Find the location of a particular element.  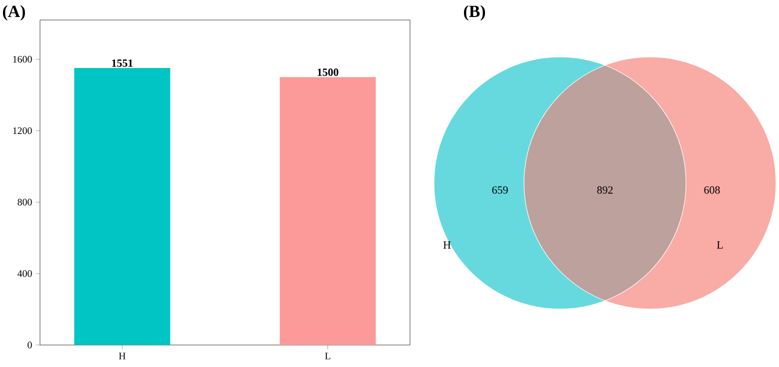

category-label: H is located at coordinates (447, 245).